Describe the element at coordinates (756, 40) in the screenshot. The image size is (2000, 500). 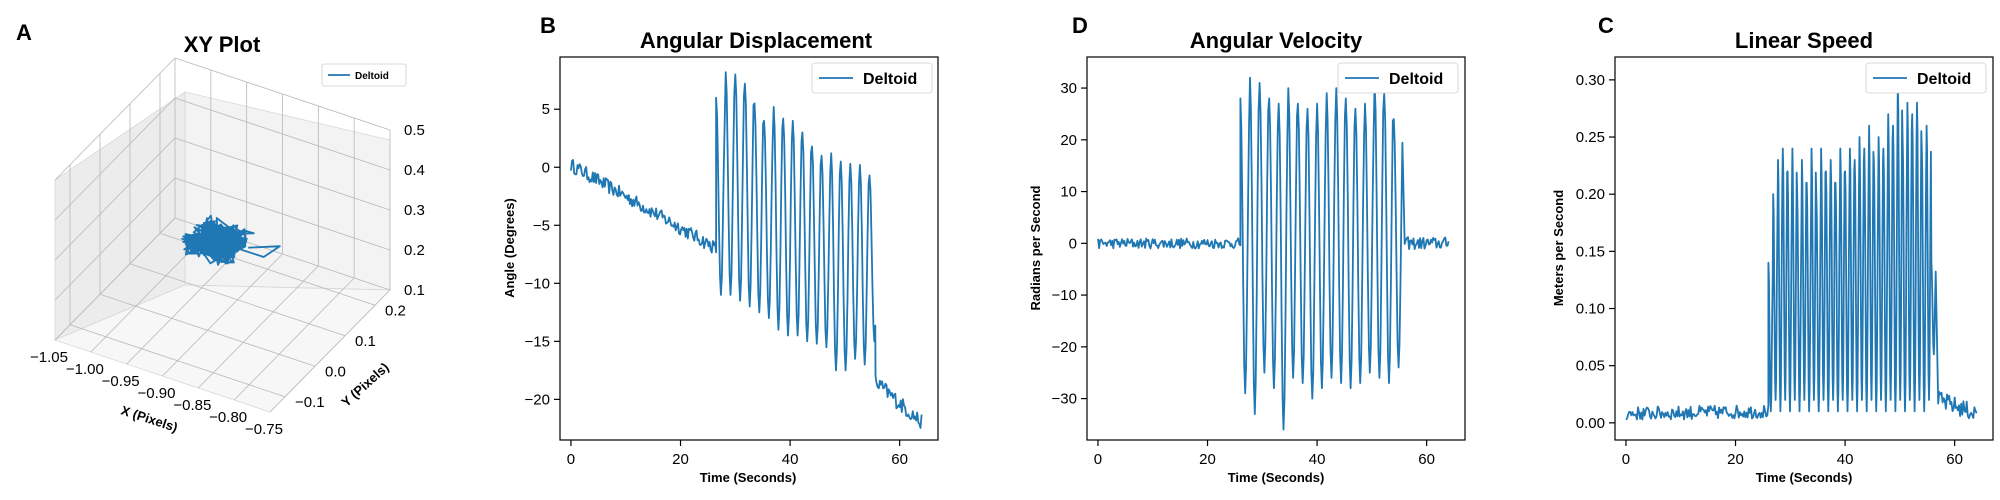
I see `disp-title: Angular Displacement` at that location.